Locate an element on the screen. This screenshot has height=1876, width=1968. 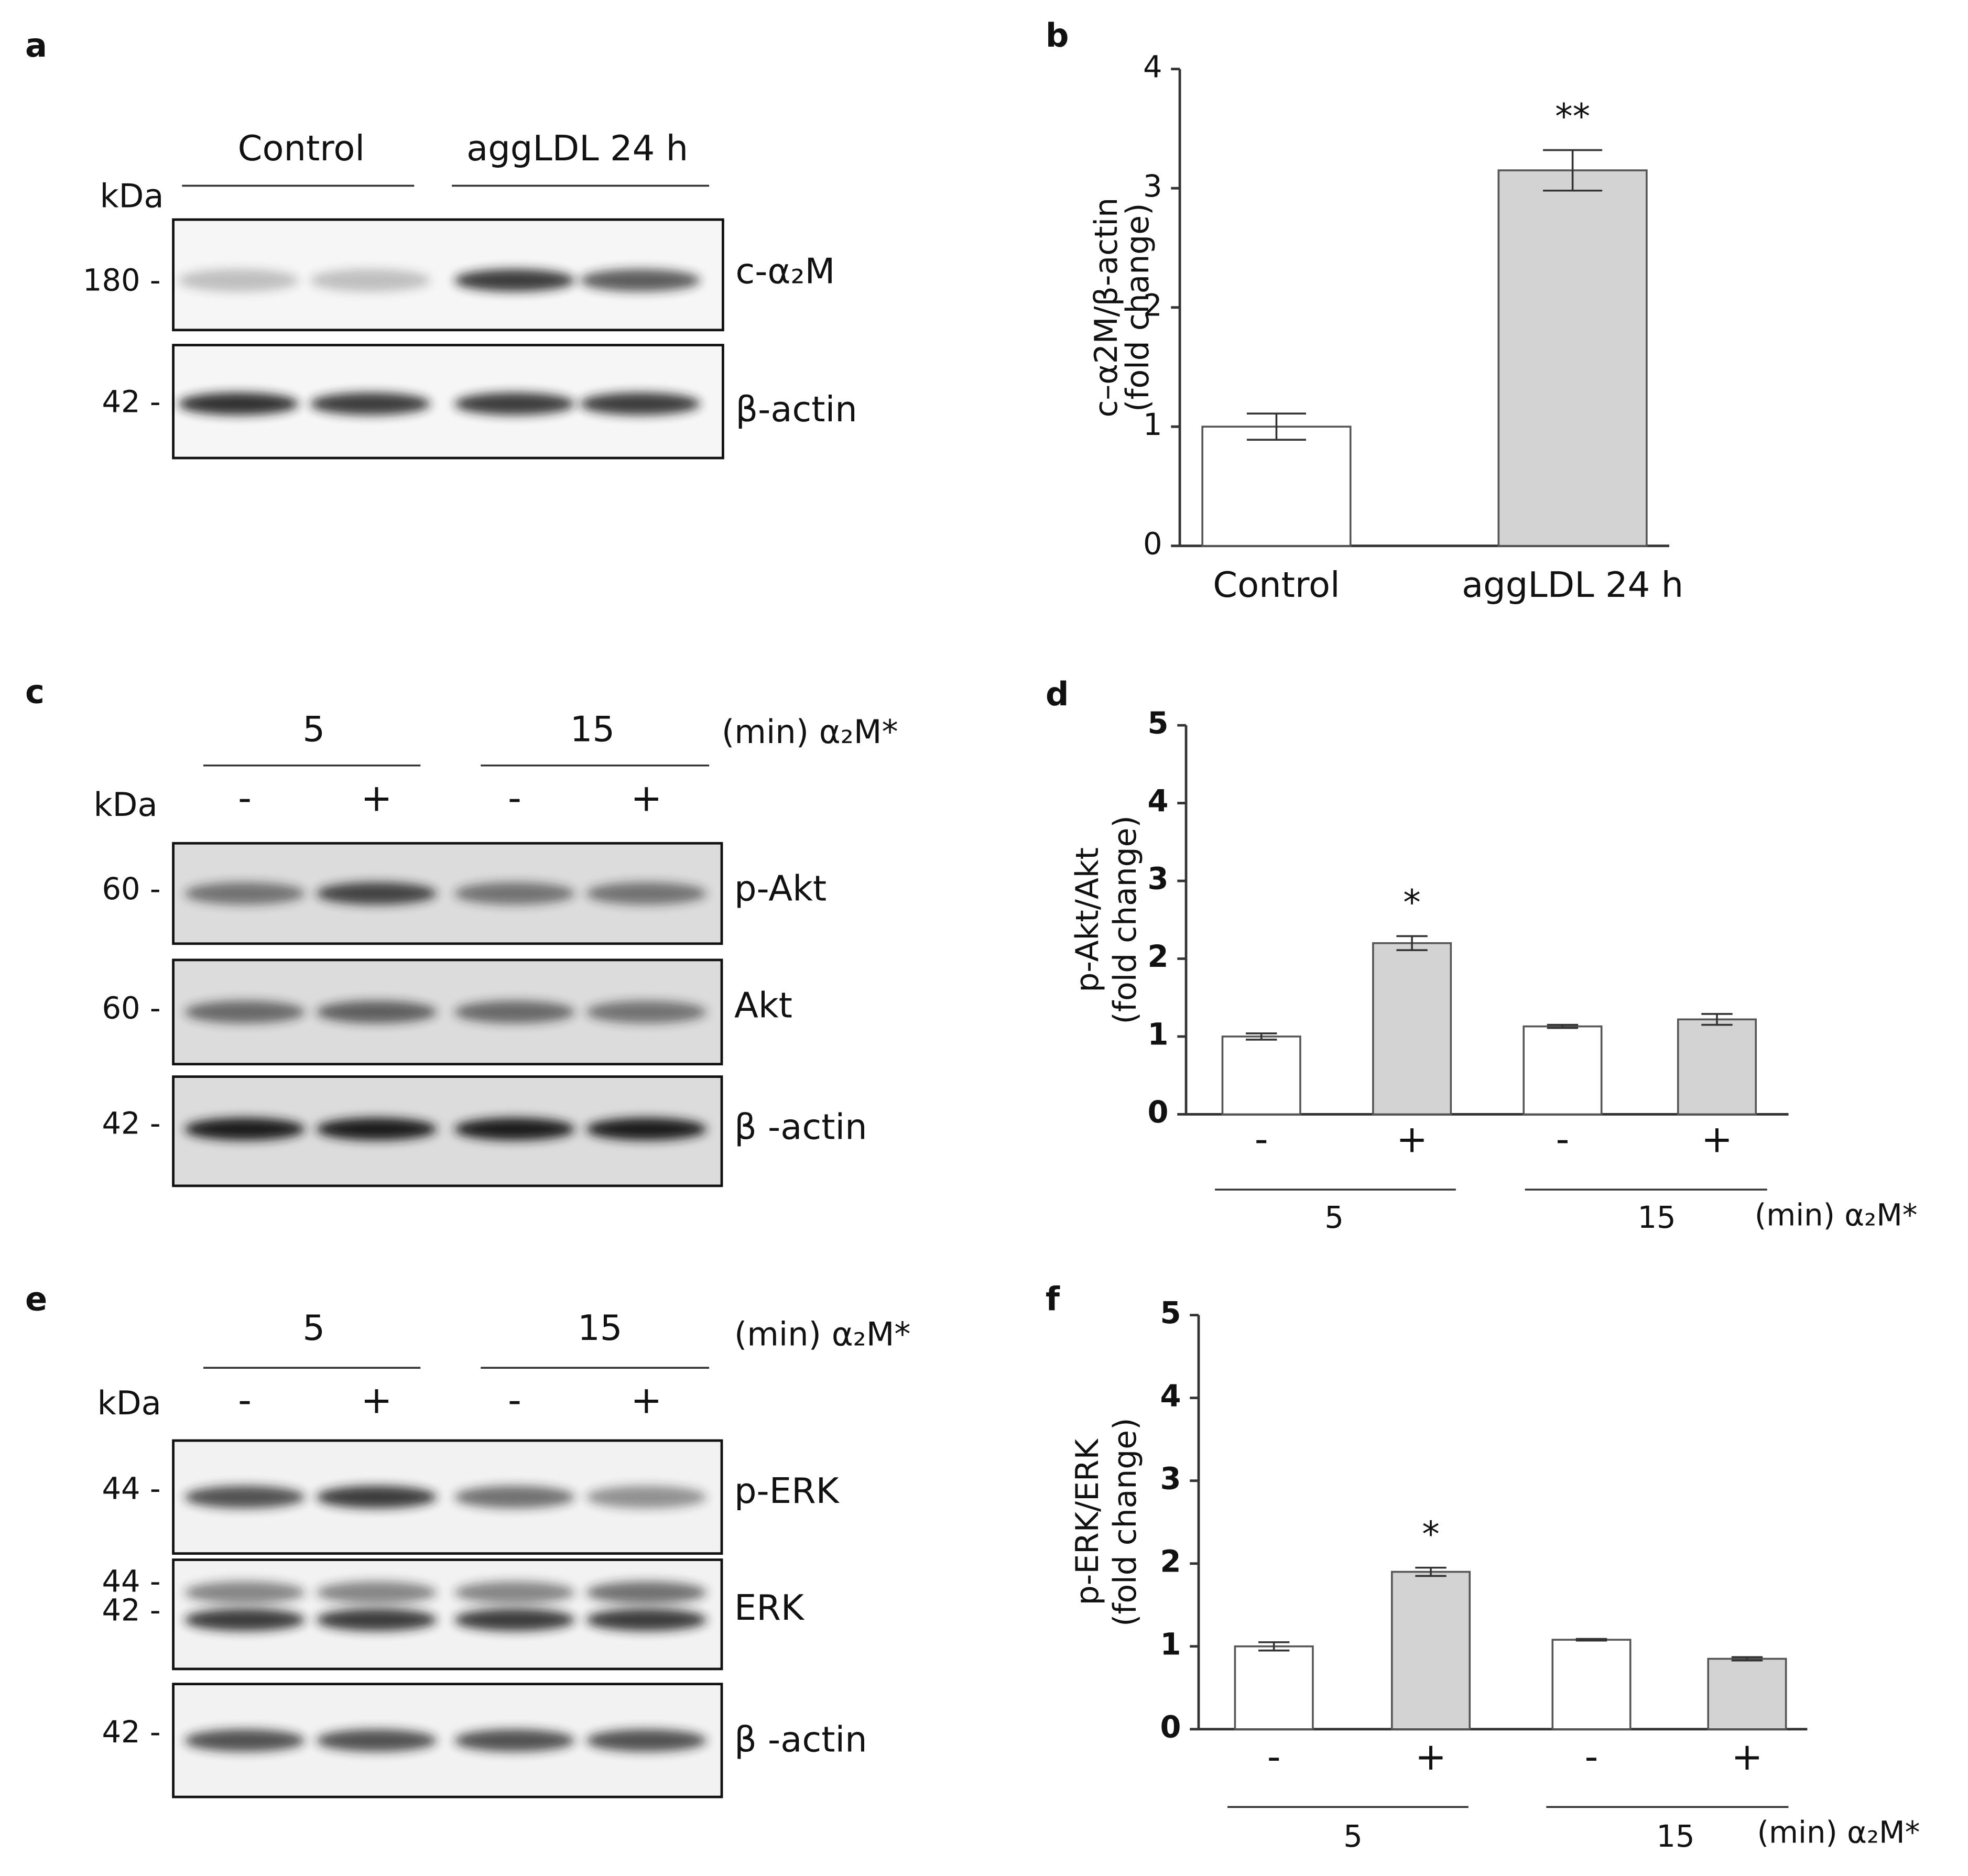
x-tick-label: aggLDL 24 h is located at coordinates (1572, 584).